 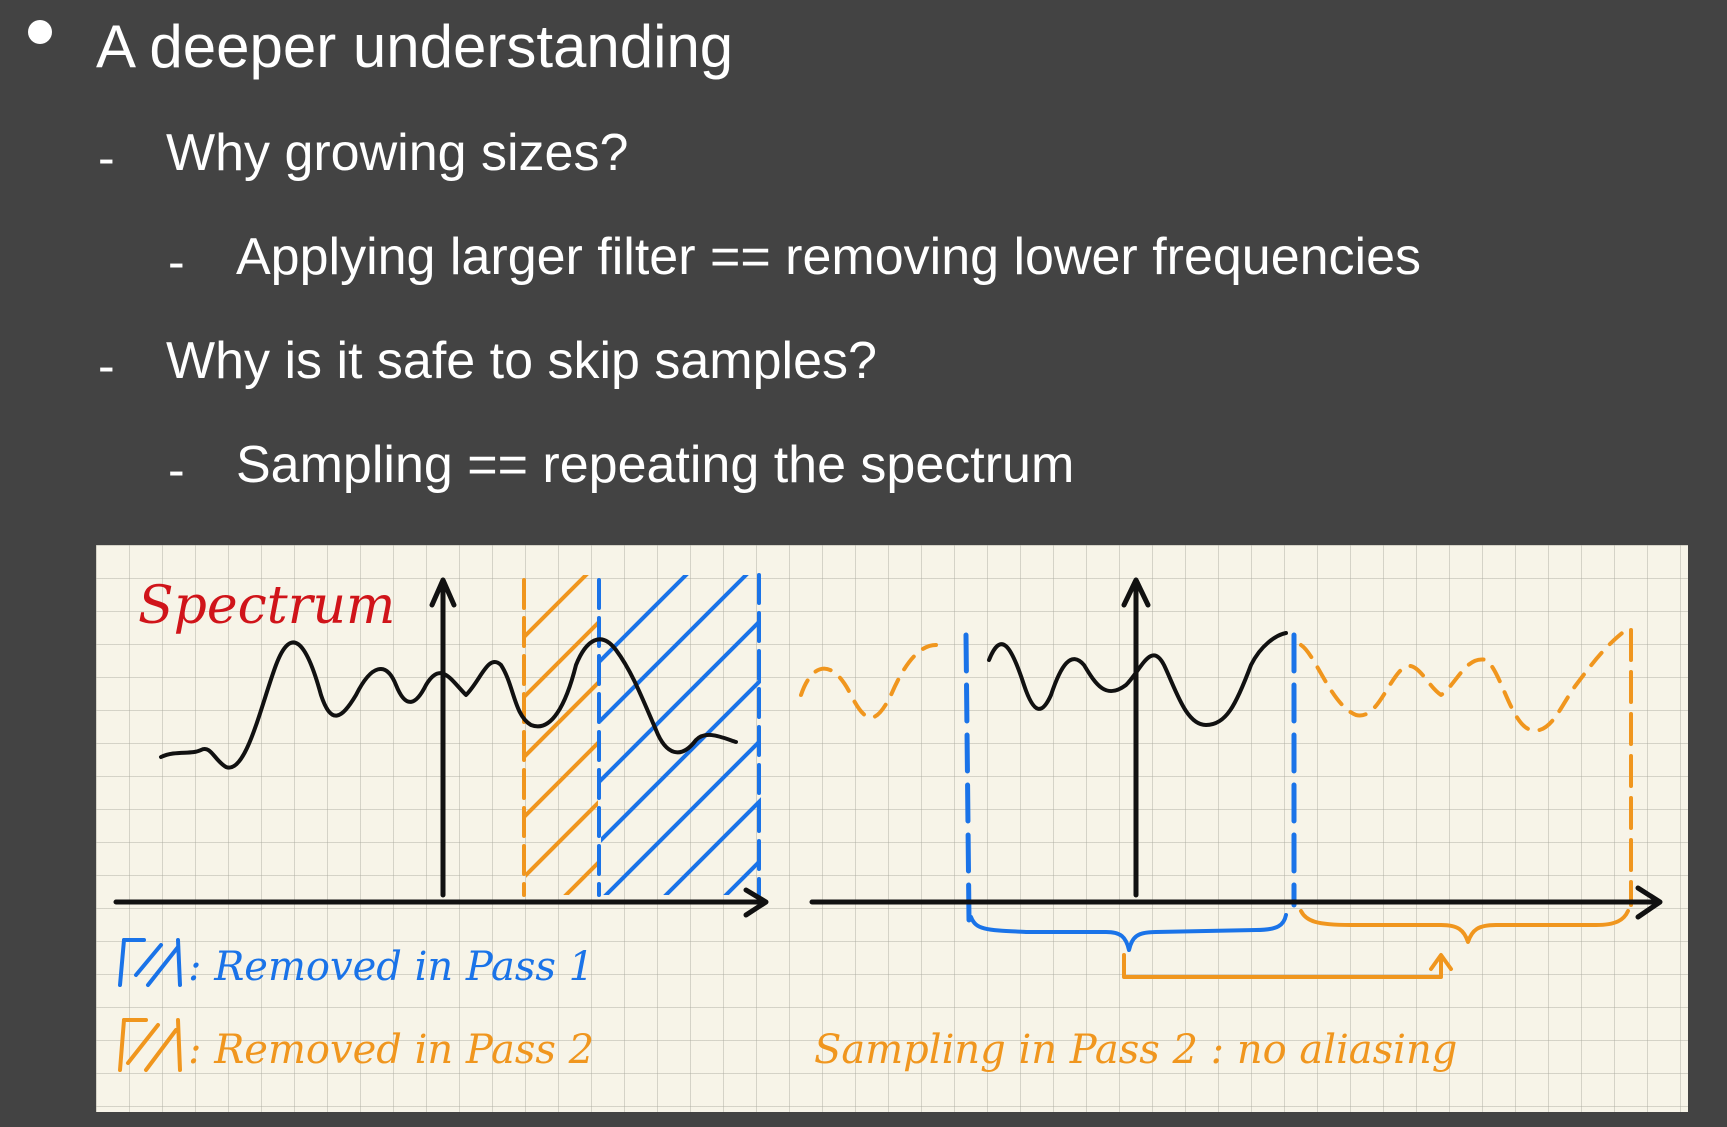 What do you see at coordinates (1128, 932) in the screenshot?
I see `pass1-band-brace` at bounding box center [1128, 932].